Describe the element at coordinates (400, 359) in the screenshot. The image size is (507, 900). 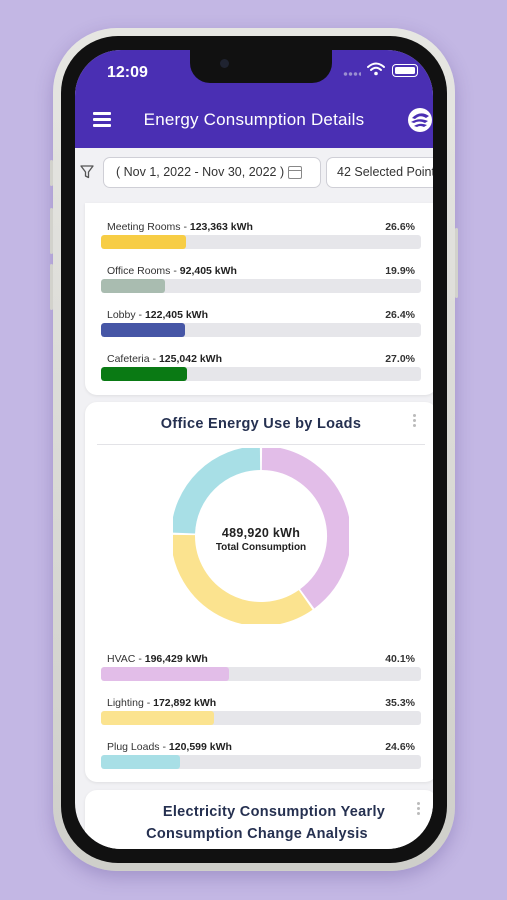
I see `room-percent: 27.0%` at that location.